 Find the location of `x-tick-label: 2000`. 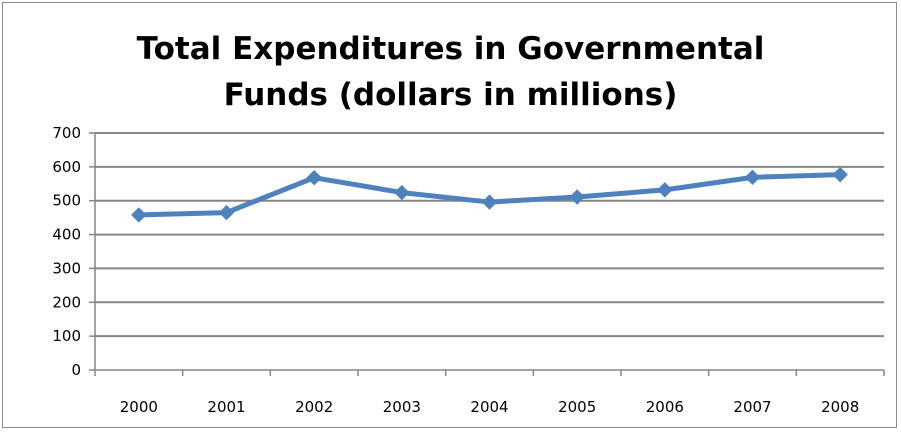

x-tick-label: 2000 is located at coordinates (139, 407).